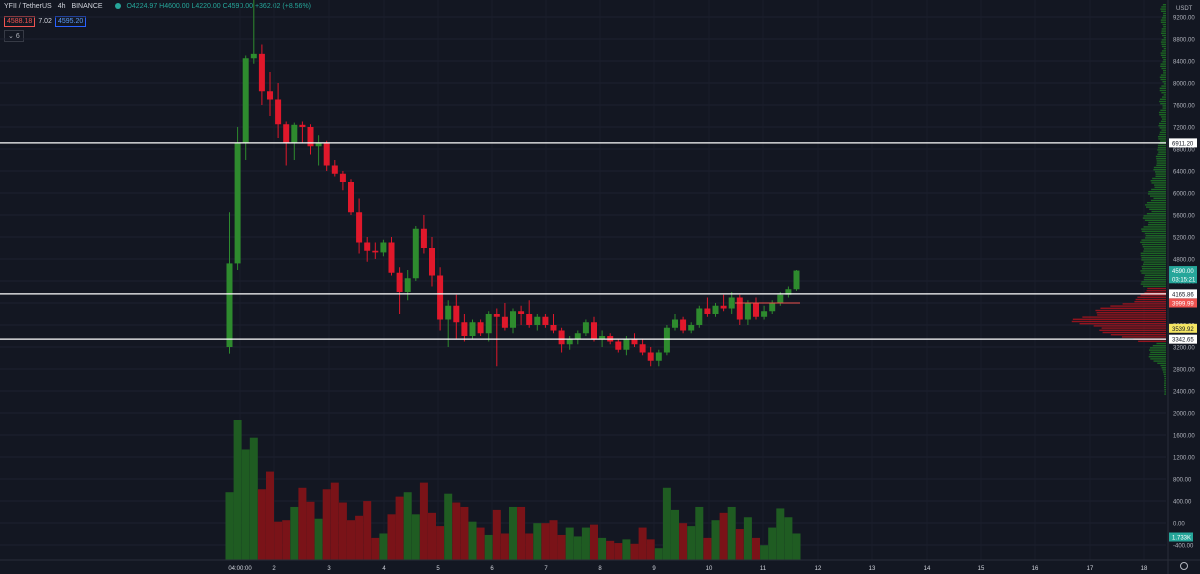 The image size is (1200, 574). I want to click on time-axis: 04:00:00 2 3 4 5 6 7 8 9 10 11 12 13 14 15 16 17 18, so click(600, 565).